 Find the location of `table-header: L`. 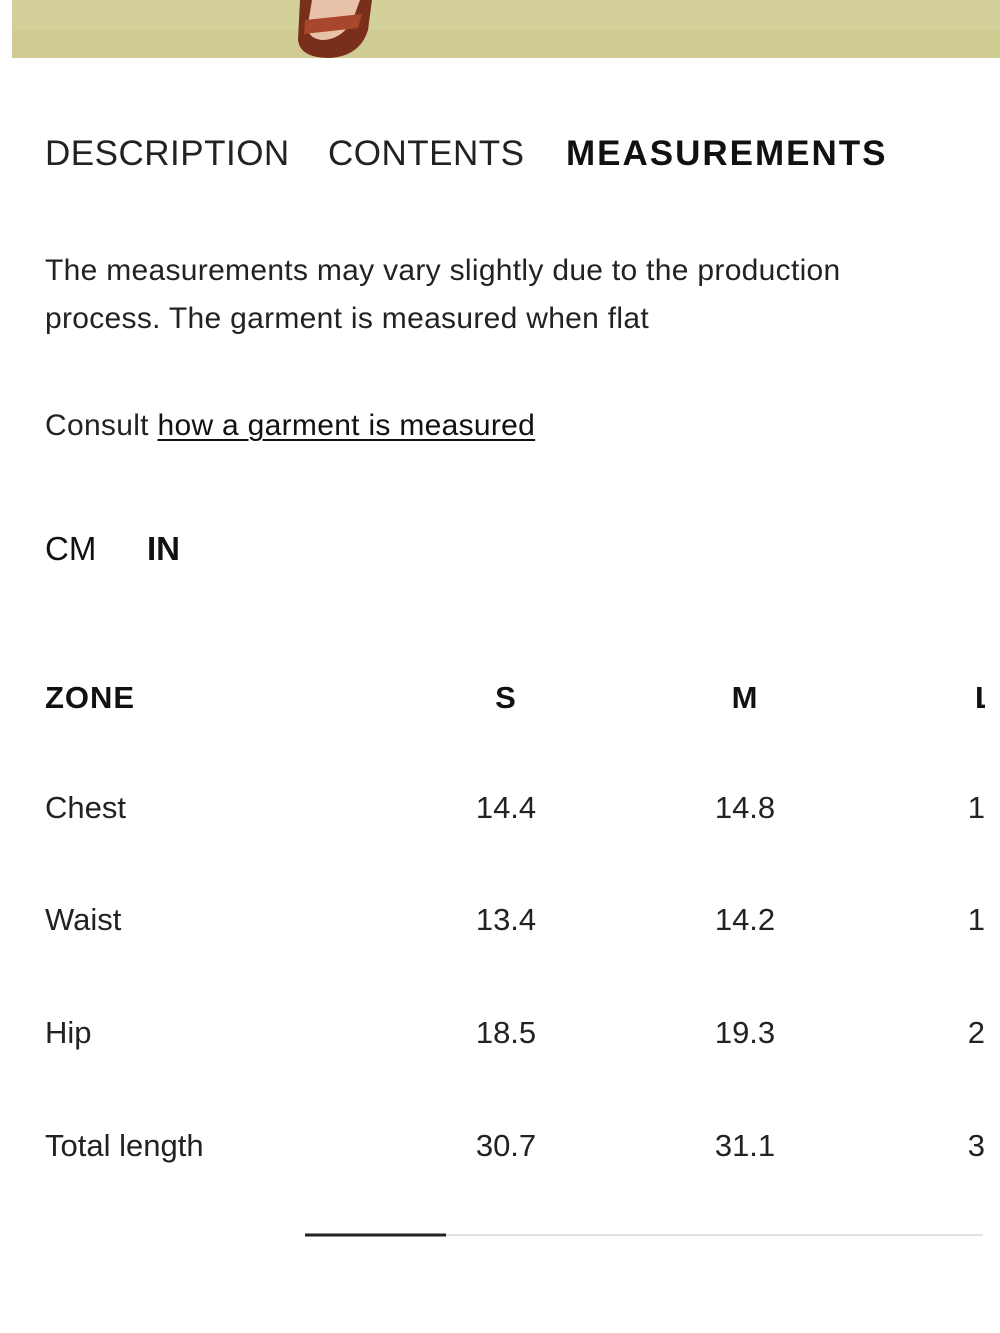

table-header: L is located at coordinates (980, 698).